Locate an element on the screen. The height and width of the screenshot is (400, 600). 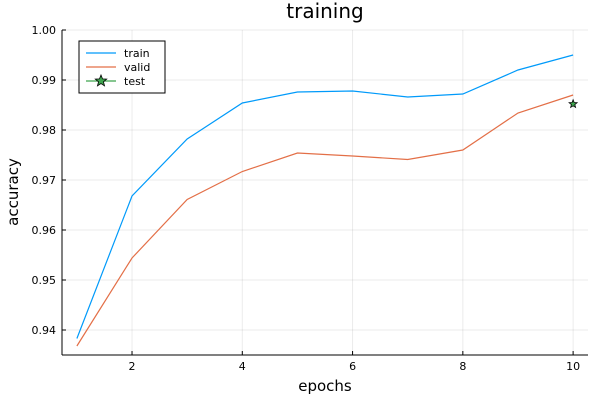
x-axis-label: epochs is located at coordinates (325, 386).